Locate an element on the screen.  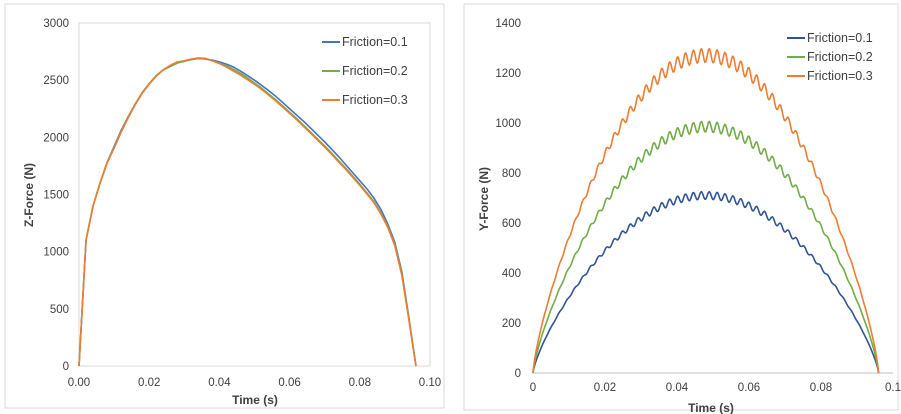
x-tick-label: 0 is located at coordinates (533, 388).